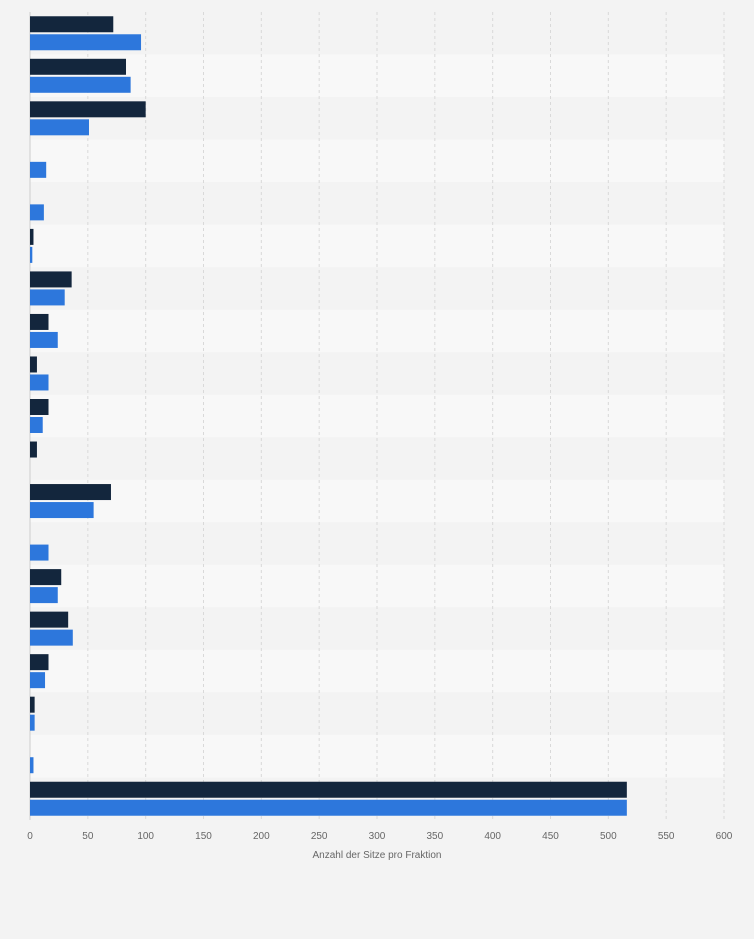 The image size is (754, 939). What do you see at coordinates (377, 855) in the screenshot?
I see `x-axis-title: Anzahl der Sitze pro Fraktion` at bounding box center [377, 855].